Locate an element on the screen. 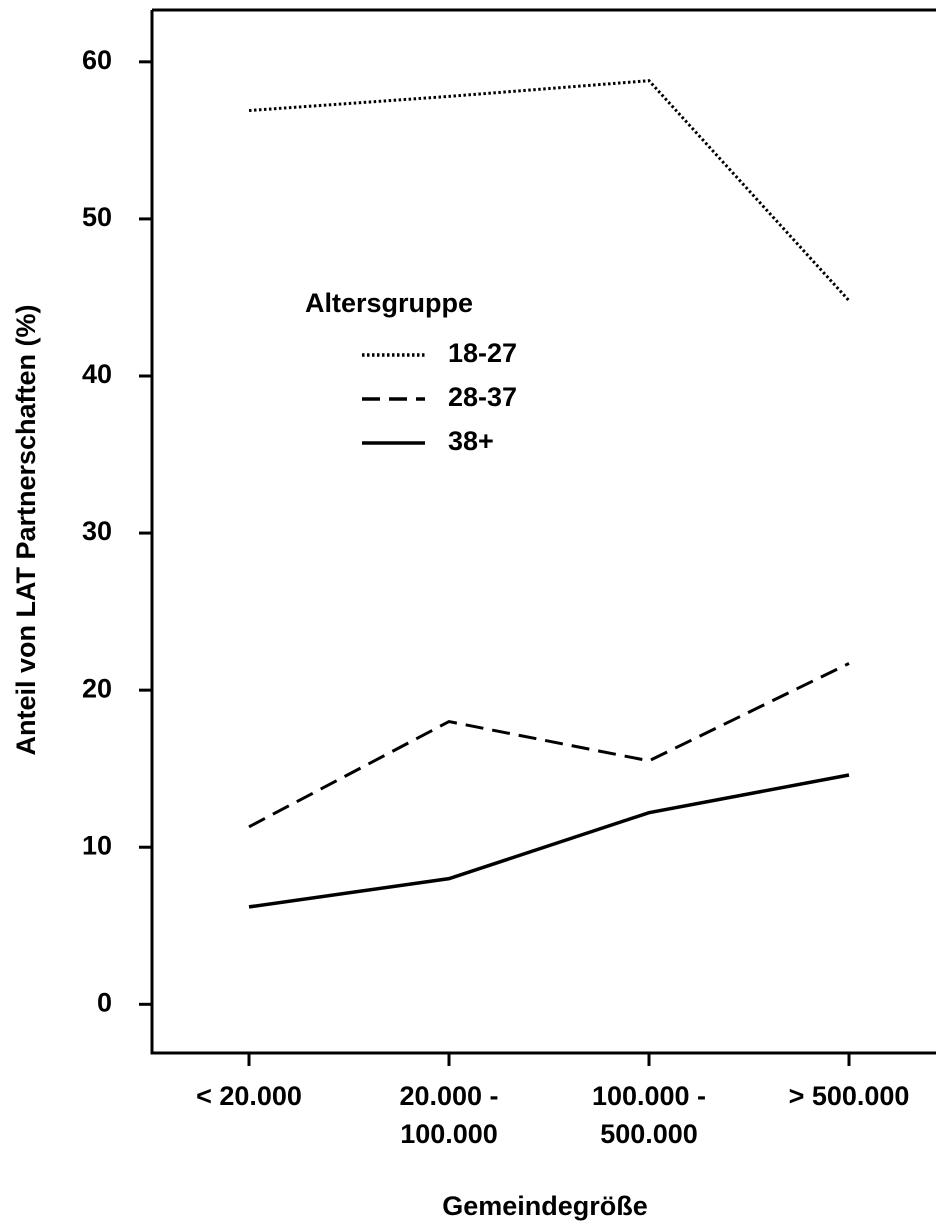  y-tick-label: 40 is located at coordinates (97, 374).